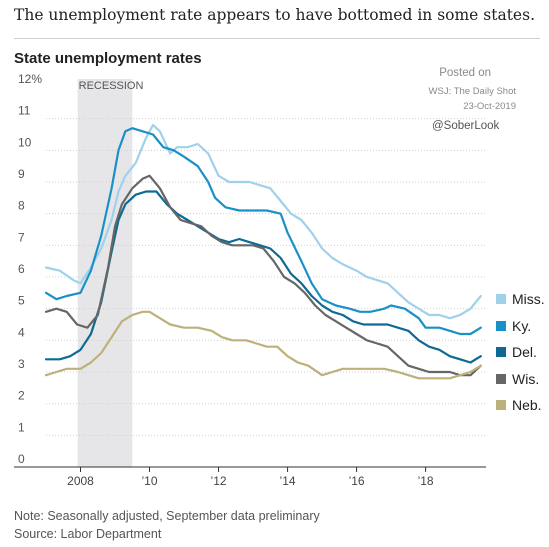 The width and height of the screenshot is (549, 547). What do you see at coordinates (25, 142) in the screenshot?
I see `y-tick-label: 10` at bounding box center [25, 142].